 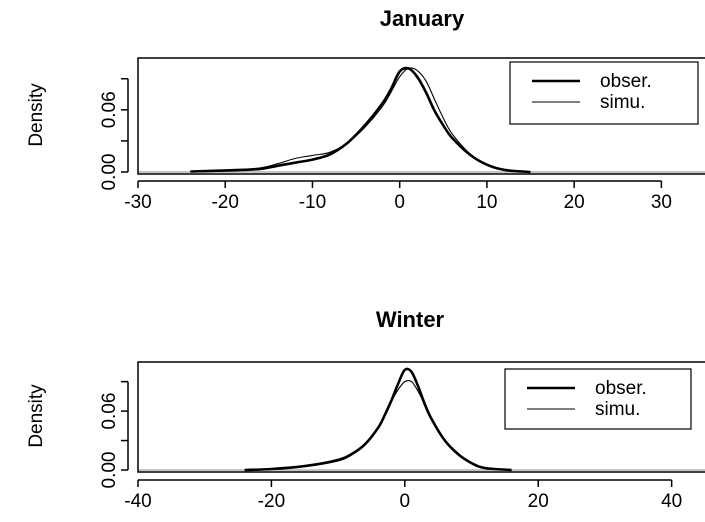 I want to click on x-tick-label: 40, so click(x=671, y=501).